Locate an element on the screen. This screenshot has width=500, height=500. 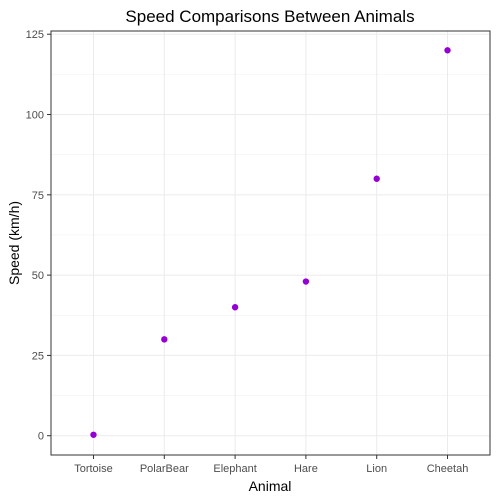
data-point-tortoise is located at coordinates (93, 434).